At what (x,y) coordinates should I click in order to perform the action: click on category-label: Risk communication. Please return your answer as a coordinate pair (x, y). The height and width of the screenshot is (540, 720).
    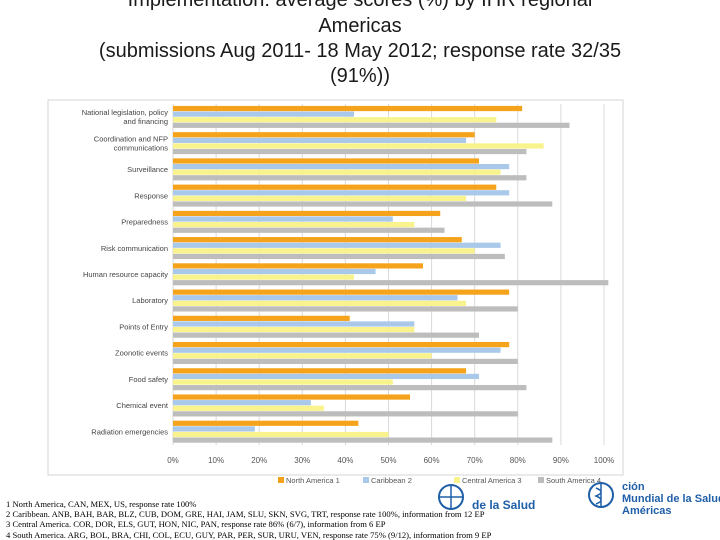
    Looking at the image, I should click on (134, 248).